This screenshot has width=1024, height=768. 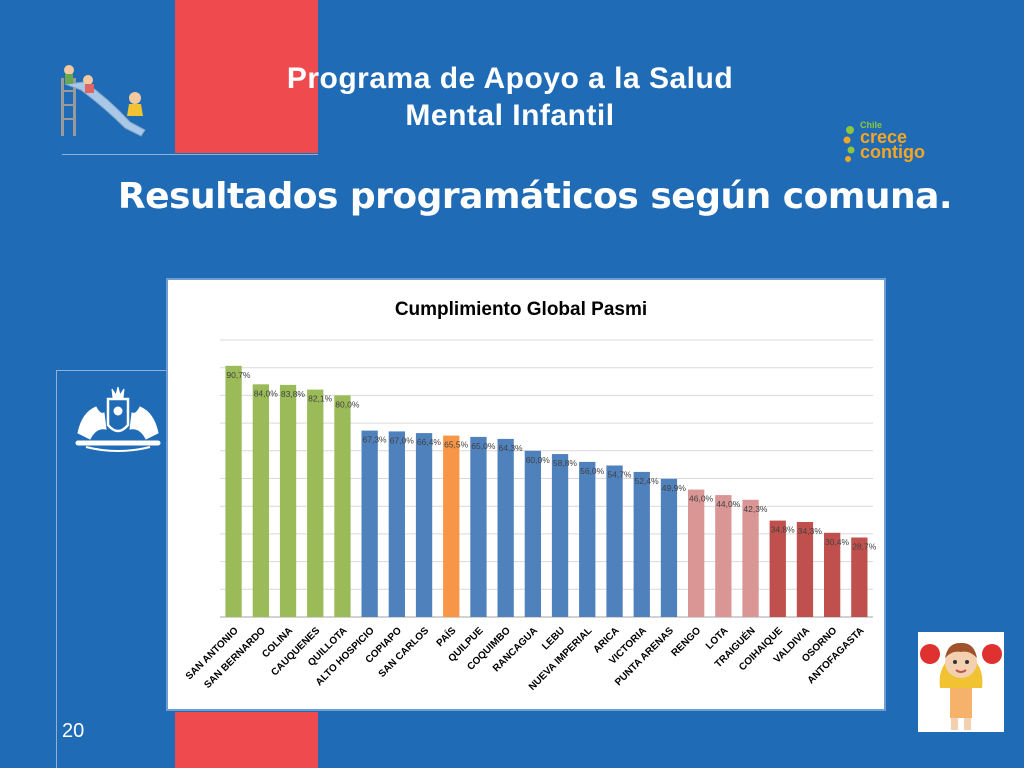 What do you see at coordinates (864, 547) in the screenshot?
I see `data-label: 28,7%` at bounding box center [864, 547].